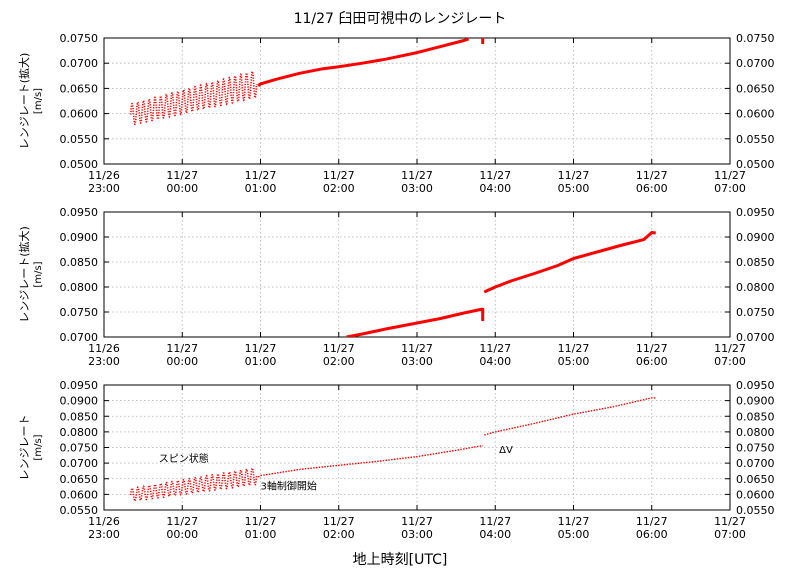 Image resolution: width=800 pixels, height=577 pixels. I want to click on y-tick-label-right: 0.0600, so click(755, 114).